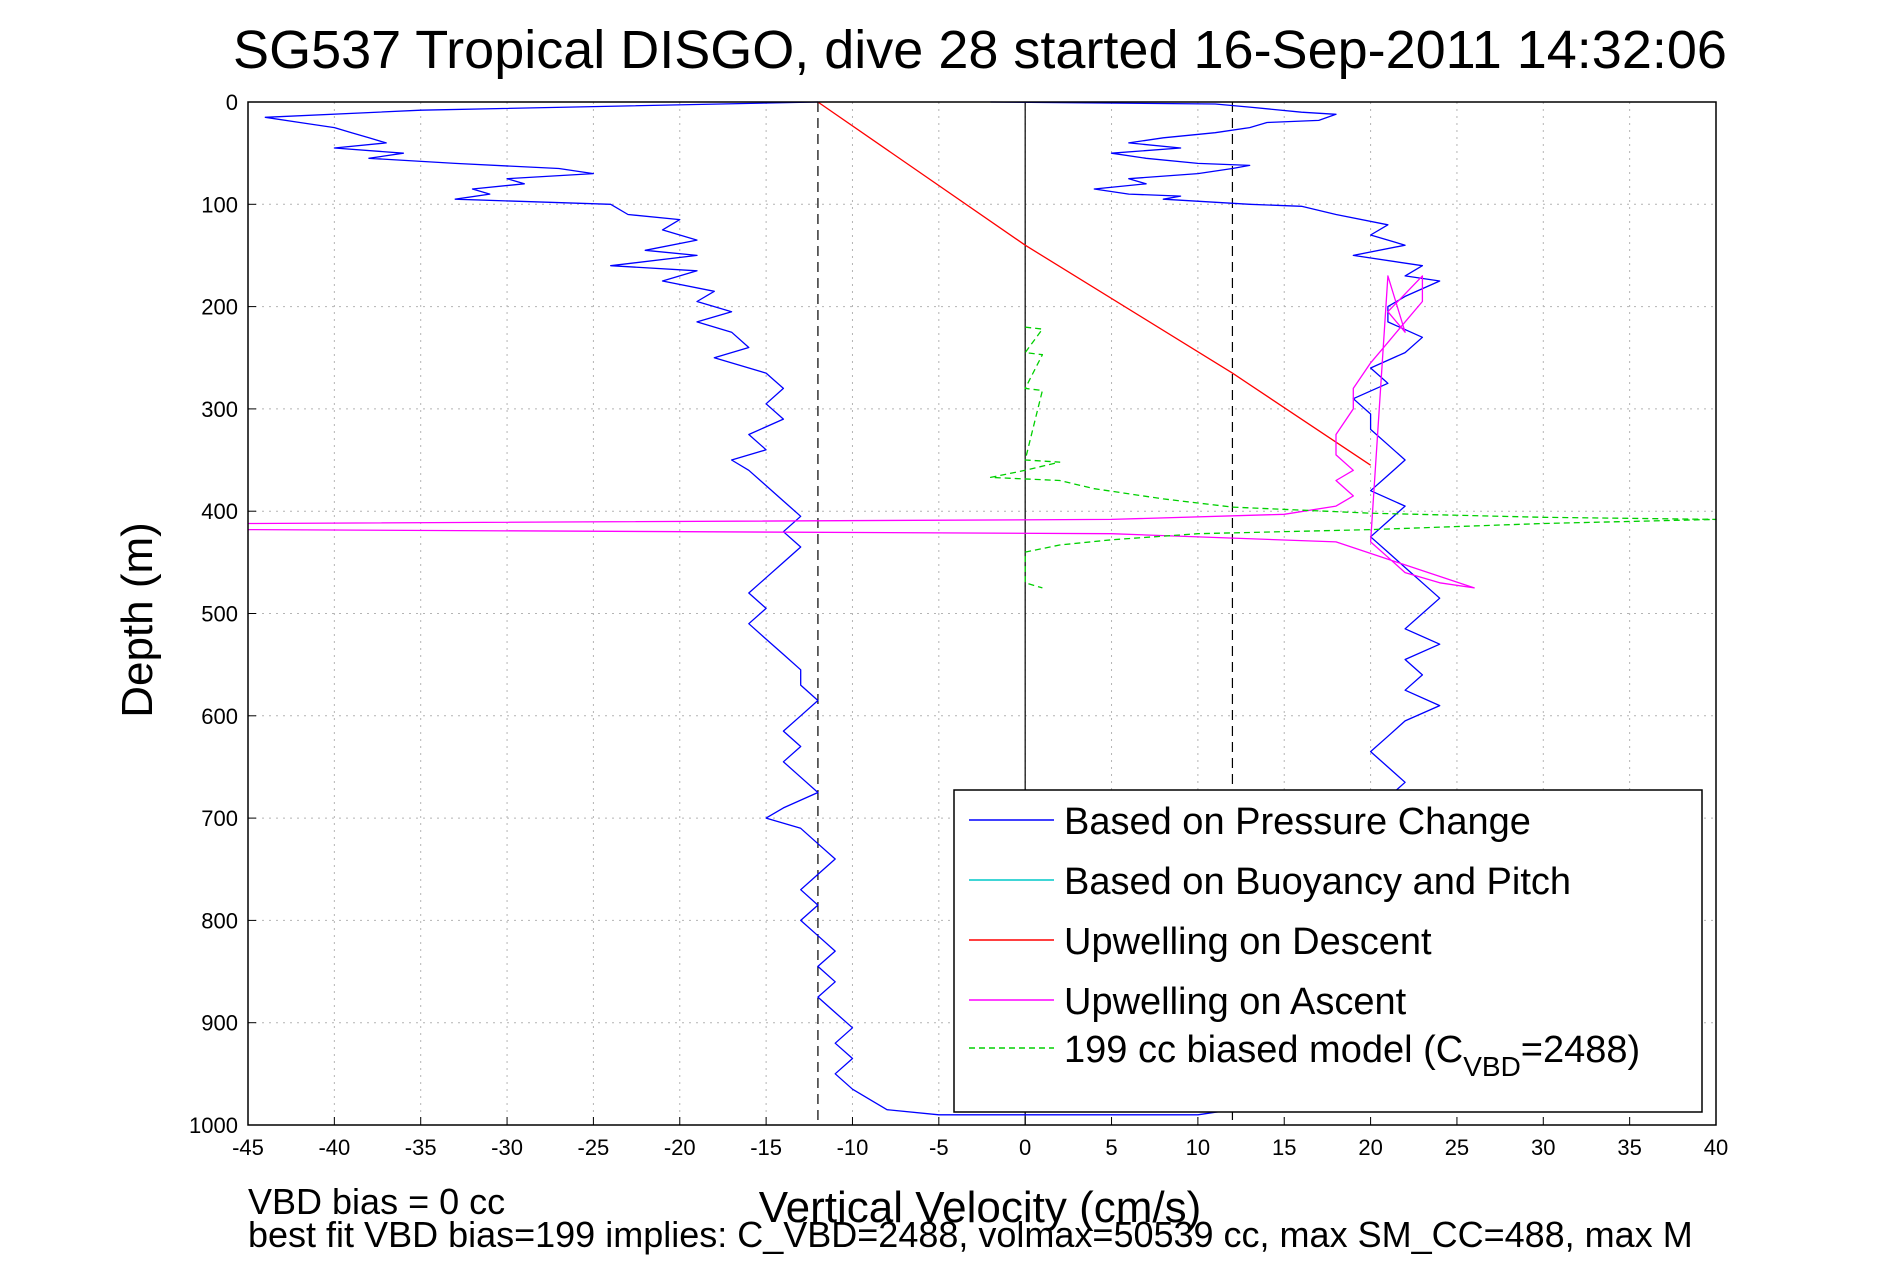 The image size is (1891, 1262). Describe the element at coordinates (421, 1147) in the screenshot. I see `x-tick-label: -35` at that location.